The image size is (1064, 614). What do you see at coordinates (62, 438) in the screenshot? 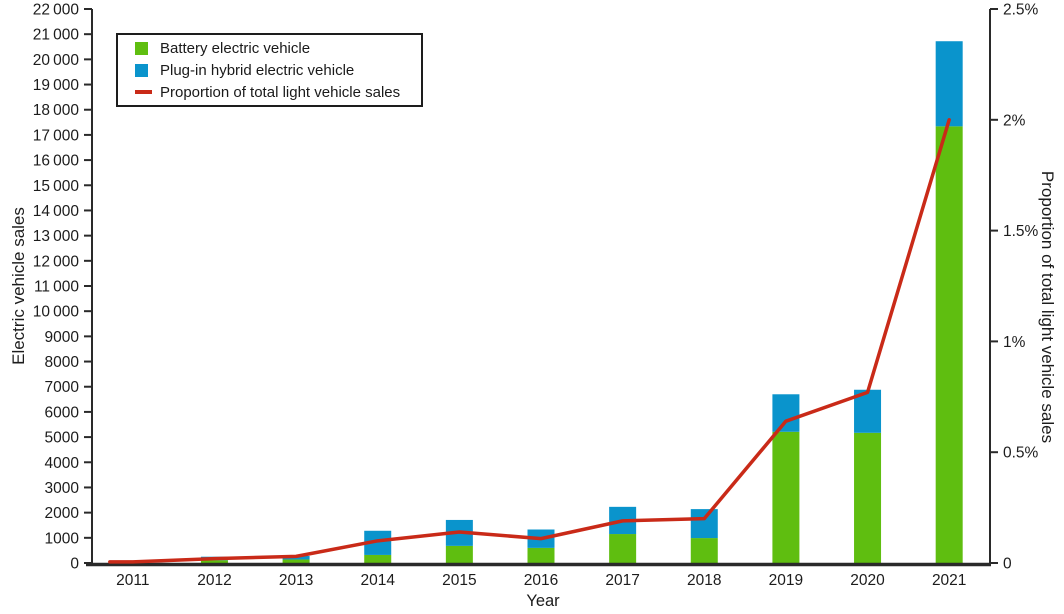
I see `left-tick-label: 5000` at bounding box center [62, 438].